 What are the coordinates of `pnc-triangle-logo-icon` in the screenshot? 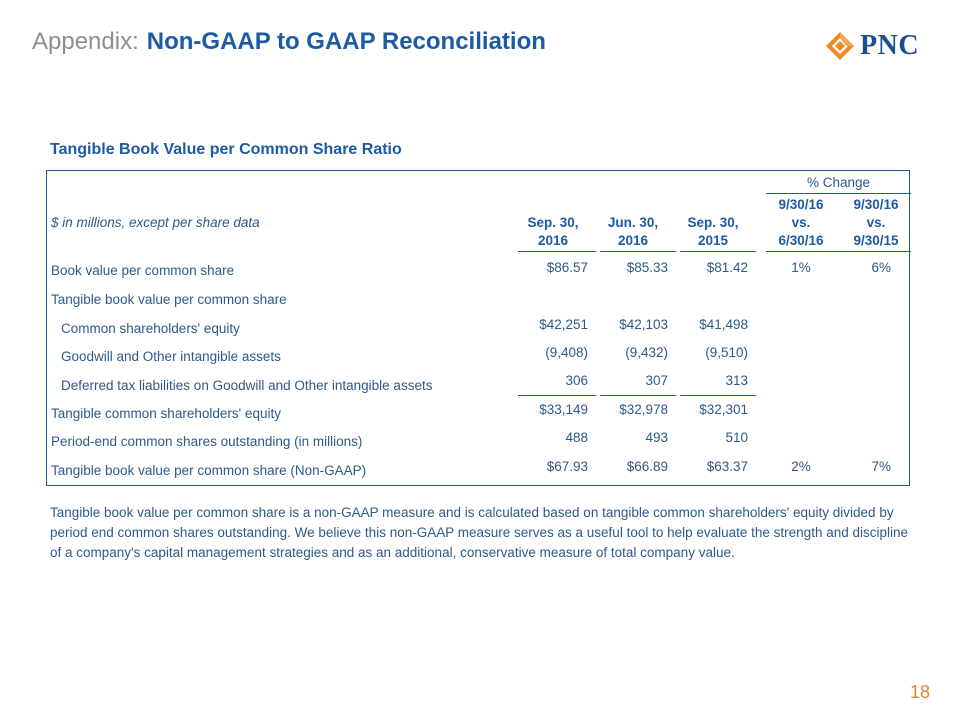 It's located at (840, 46).